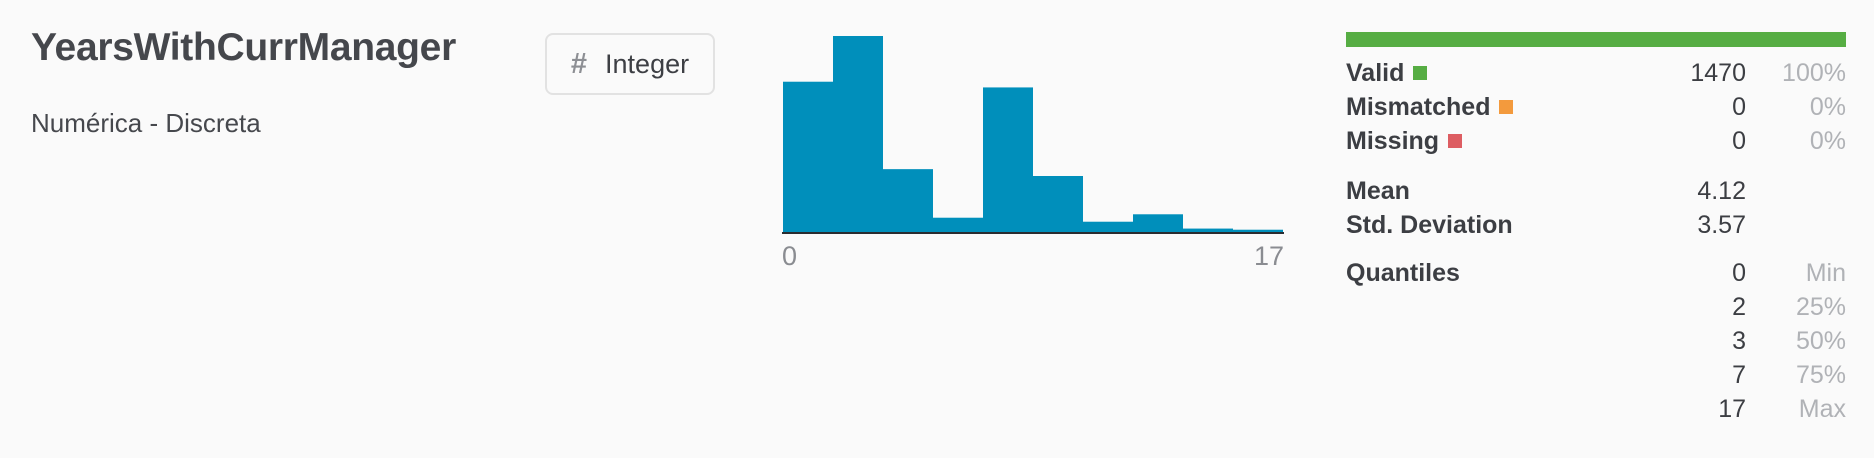 The width and height of the screenshot is (1874, 458). I want to click on std-value: 3.57, so click(1721, 225).